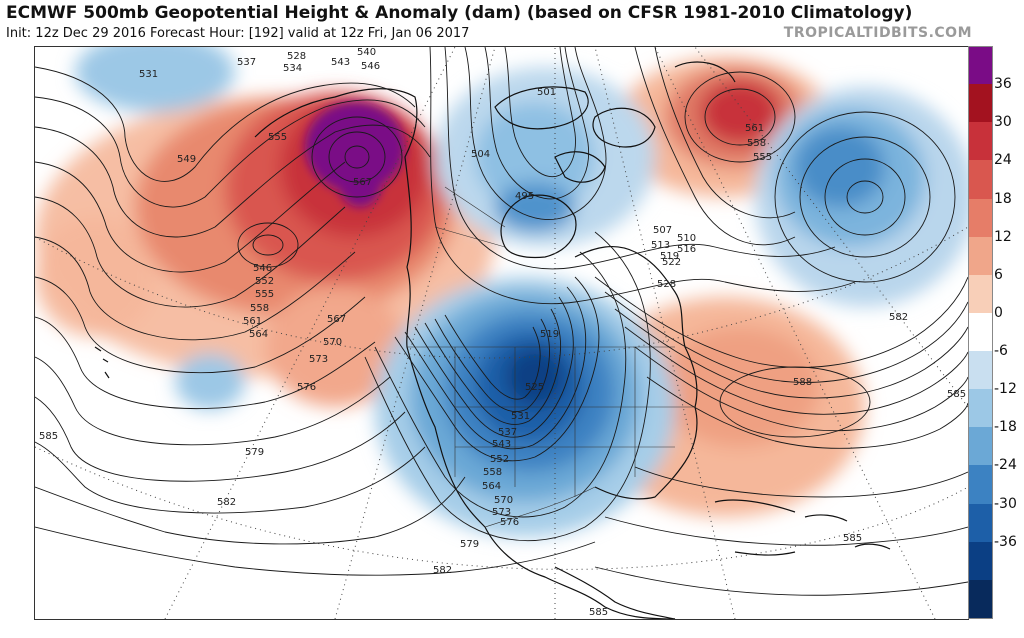 Image resolution: width=1024 pixels, height=638 pixels. Describe the element at coordinates (996, 332) in the screenshot. I see `anomaly-colorbar: 36 30 24 18 12 6 0 -6 -12 -18 -24 -30 -36` at that location.